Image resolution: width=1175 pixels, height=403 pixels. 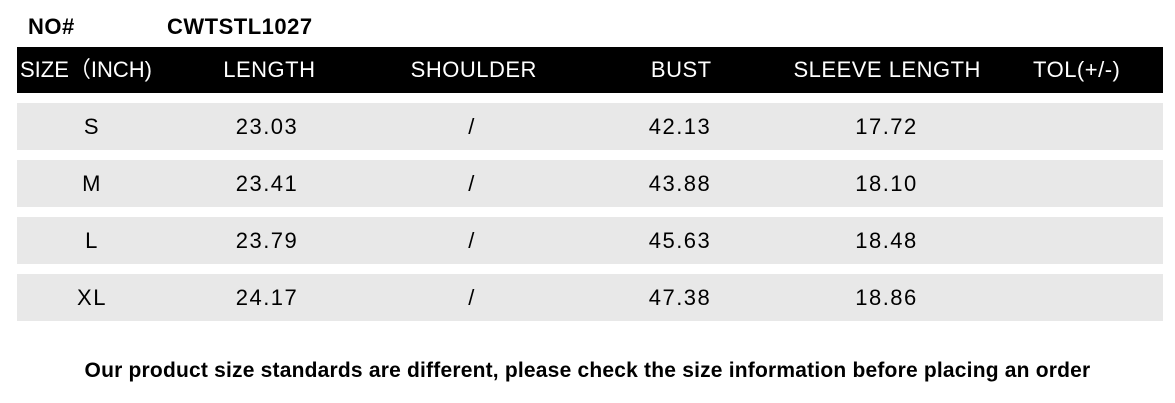 What do you see at coordinates (590, 297) in the screenshot?
I see `size-row-xl: XL 24.17 / 47.38 18.86` at bounding box center [590, 297].